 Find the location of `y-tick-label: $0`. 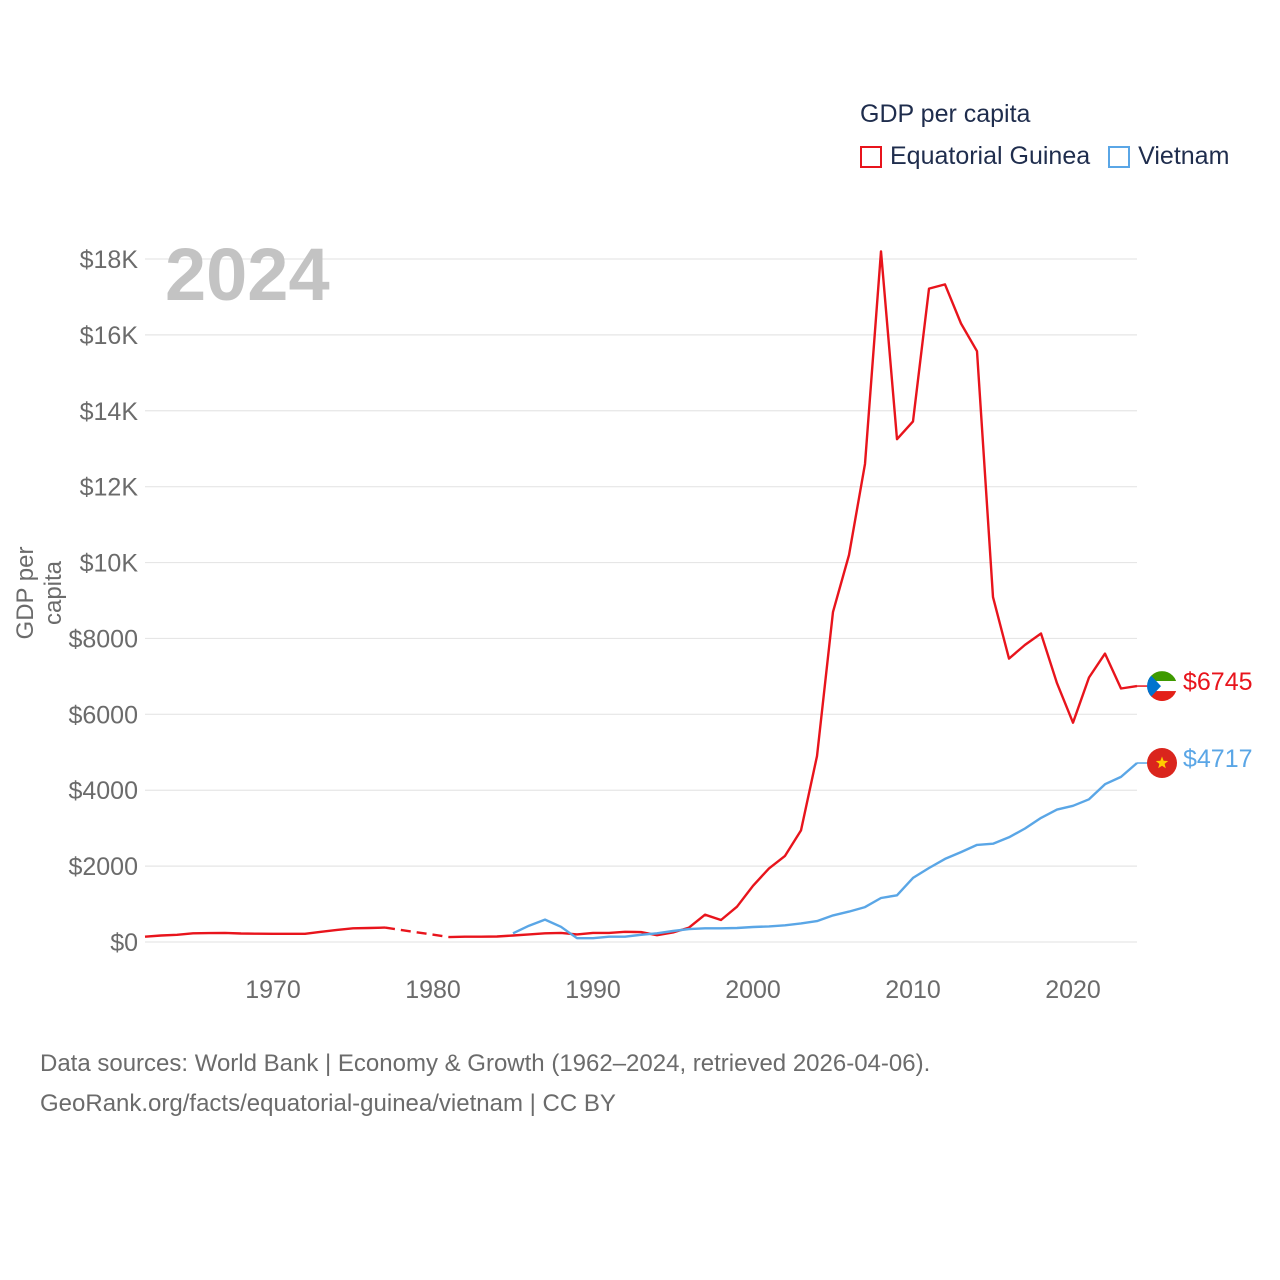

y-tick-label: $0 is located at coordinates (124, 943).